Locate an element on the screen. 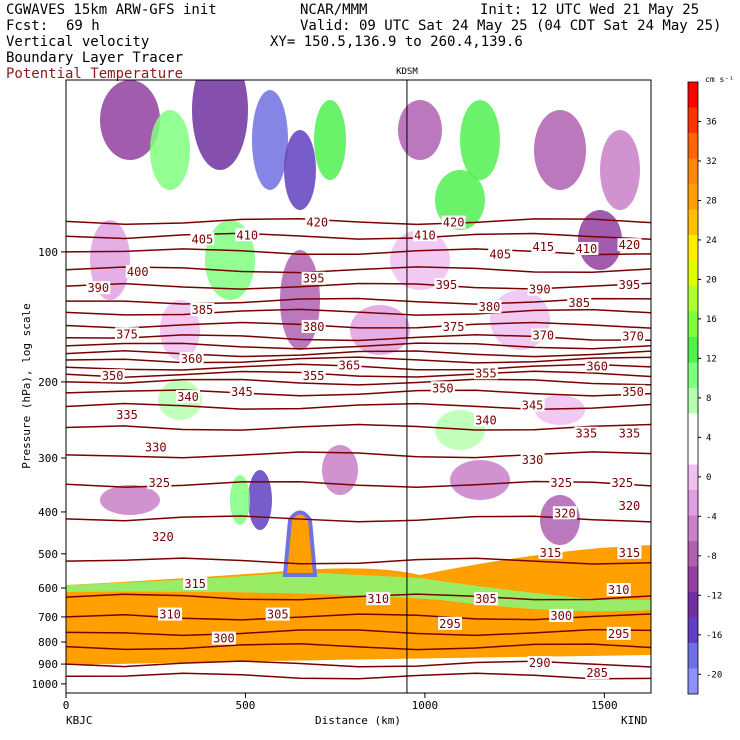 The height and width of the screenshot is (740, 740). colorbar-label: 32 is located at coordinates (711, 162).